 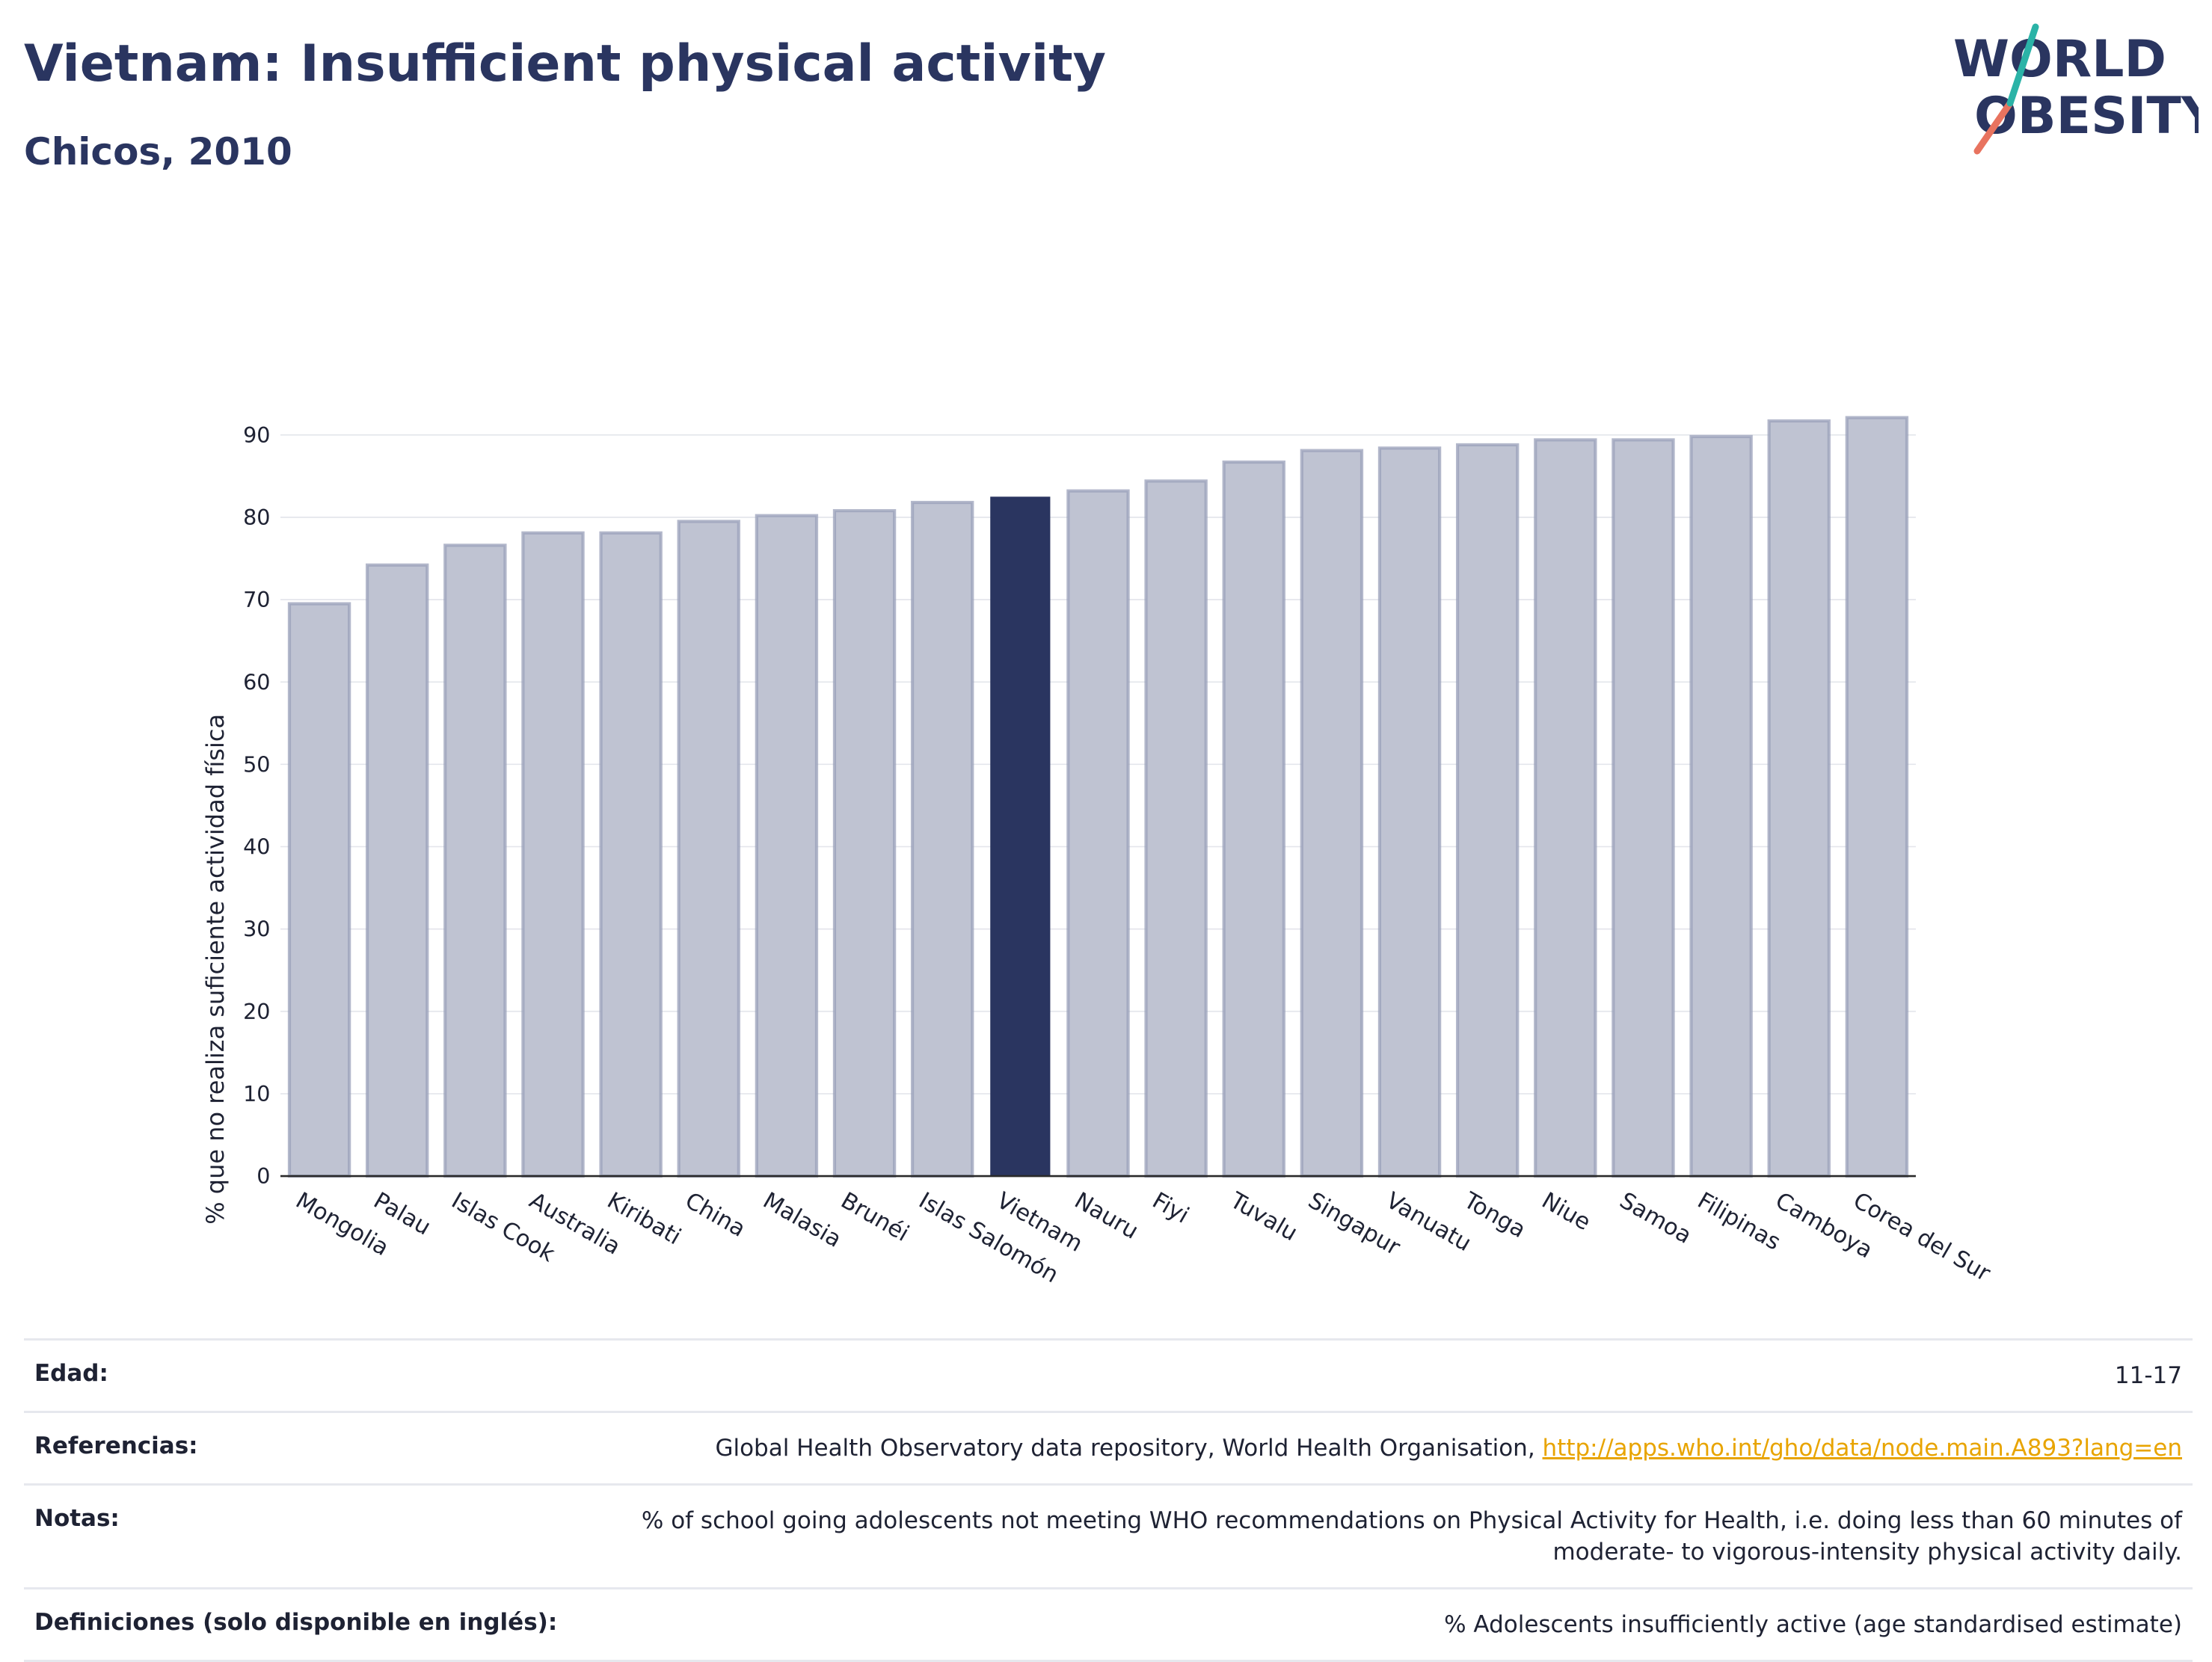 I want to click on y-tick-label: 40, so click(x=256, y=847).